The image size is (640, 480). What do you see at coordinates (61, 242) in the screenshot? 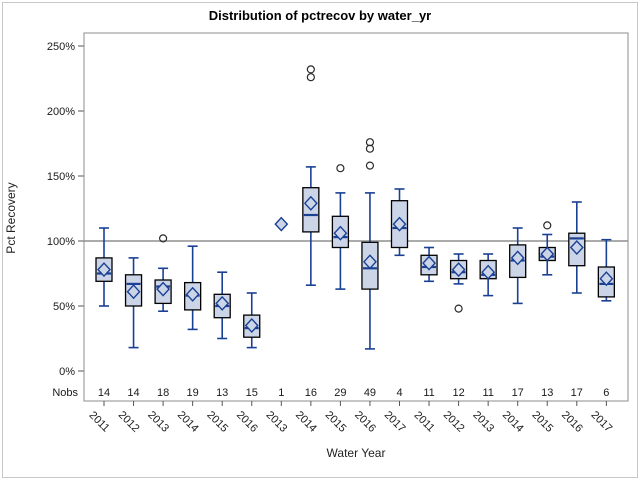
I see `y-tick-label: 100%` at bounding box center [61, 242].